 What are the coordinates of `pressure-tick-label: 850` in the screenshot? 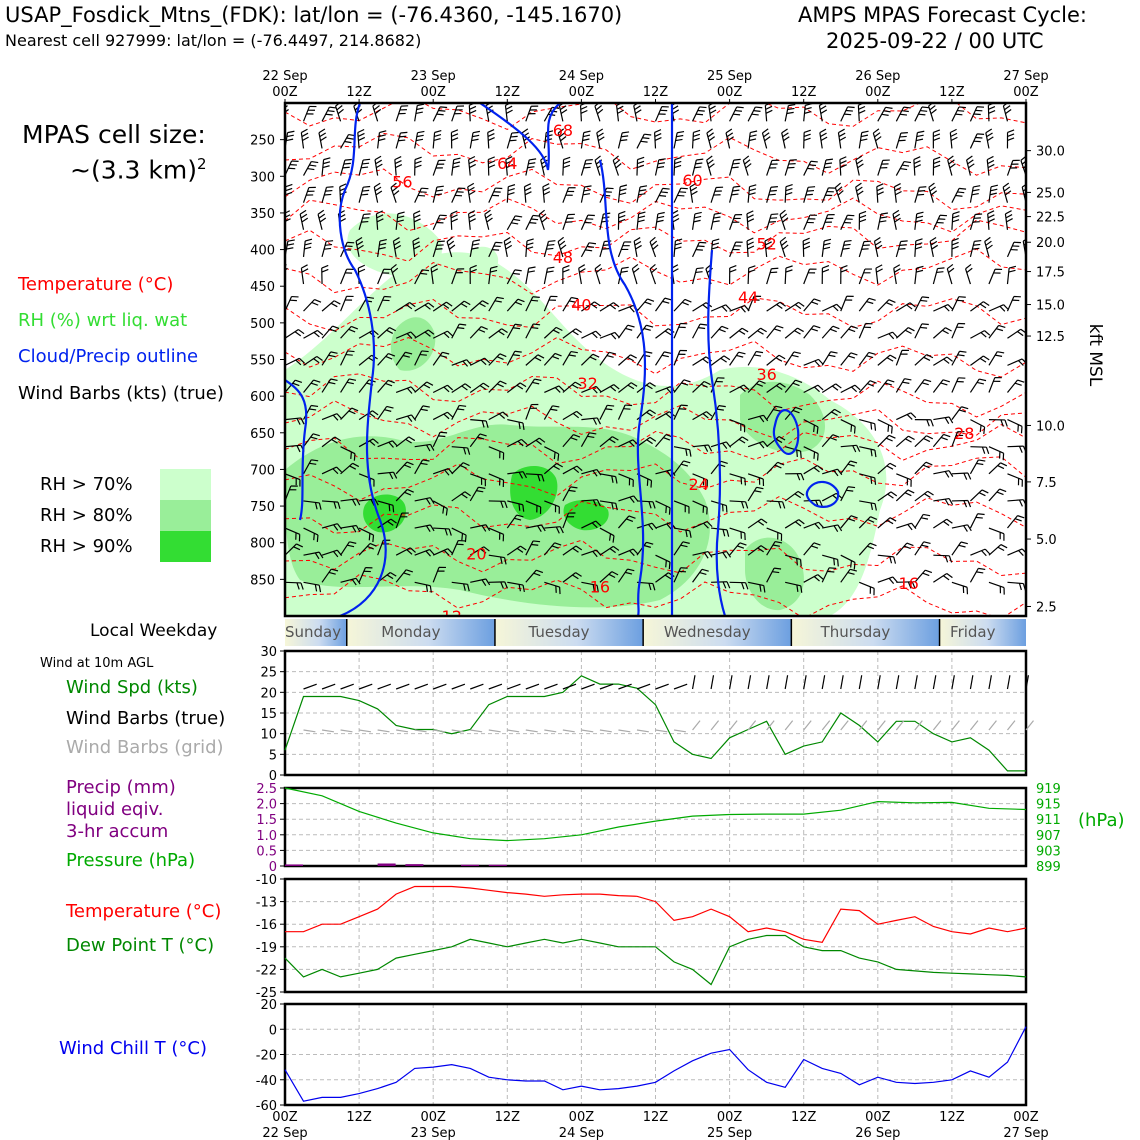 It's located at (262, 580).